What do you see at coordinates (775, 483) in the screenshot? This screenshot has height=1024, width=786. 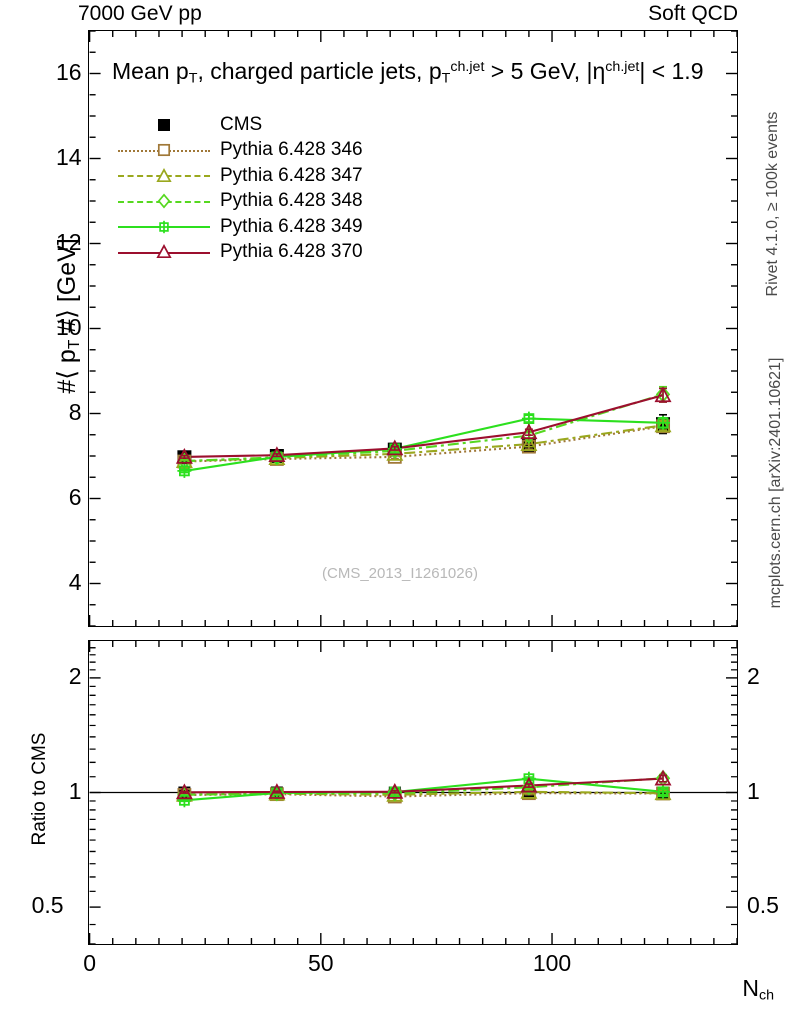 I see `mcplots-credit-text: mcplots.cern.ch [arXiv:2401.10621]` at bounding box center [775, 483].